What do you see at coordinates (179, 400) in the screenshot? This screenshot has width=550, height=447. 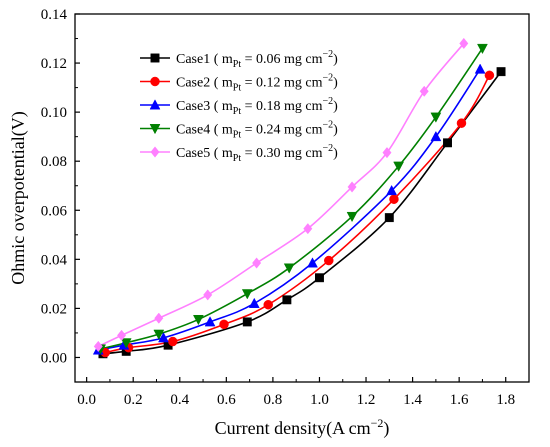 I see `x-tick-label: 0.4` at bounding box center [179, 400].